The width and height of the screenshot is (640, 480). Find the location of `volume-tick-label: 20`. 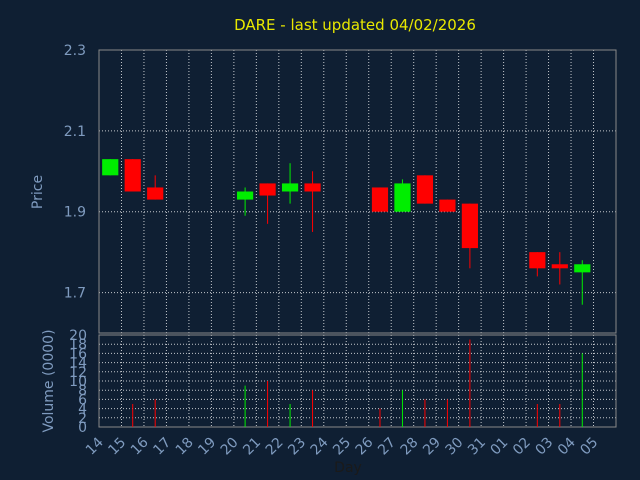

volume-tick-label: 20 is located at coordinates (78, 336).